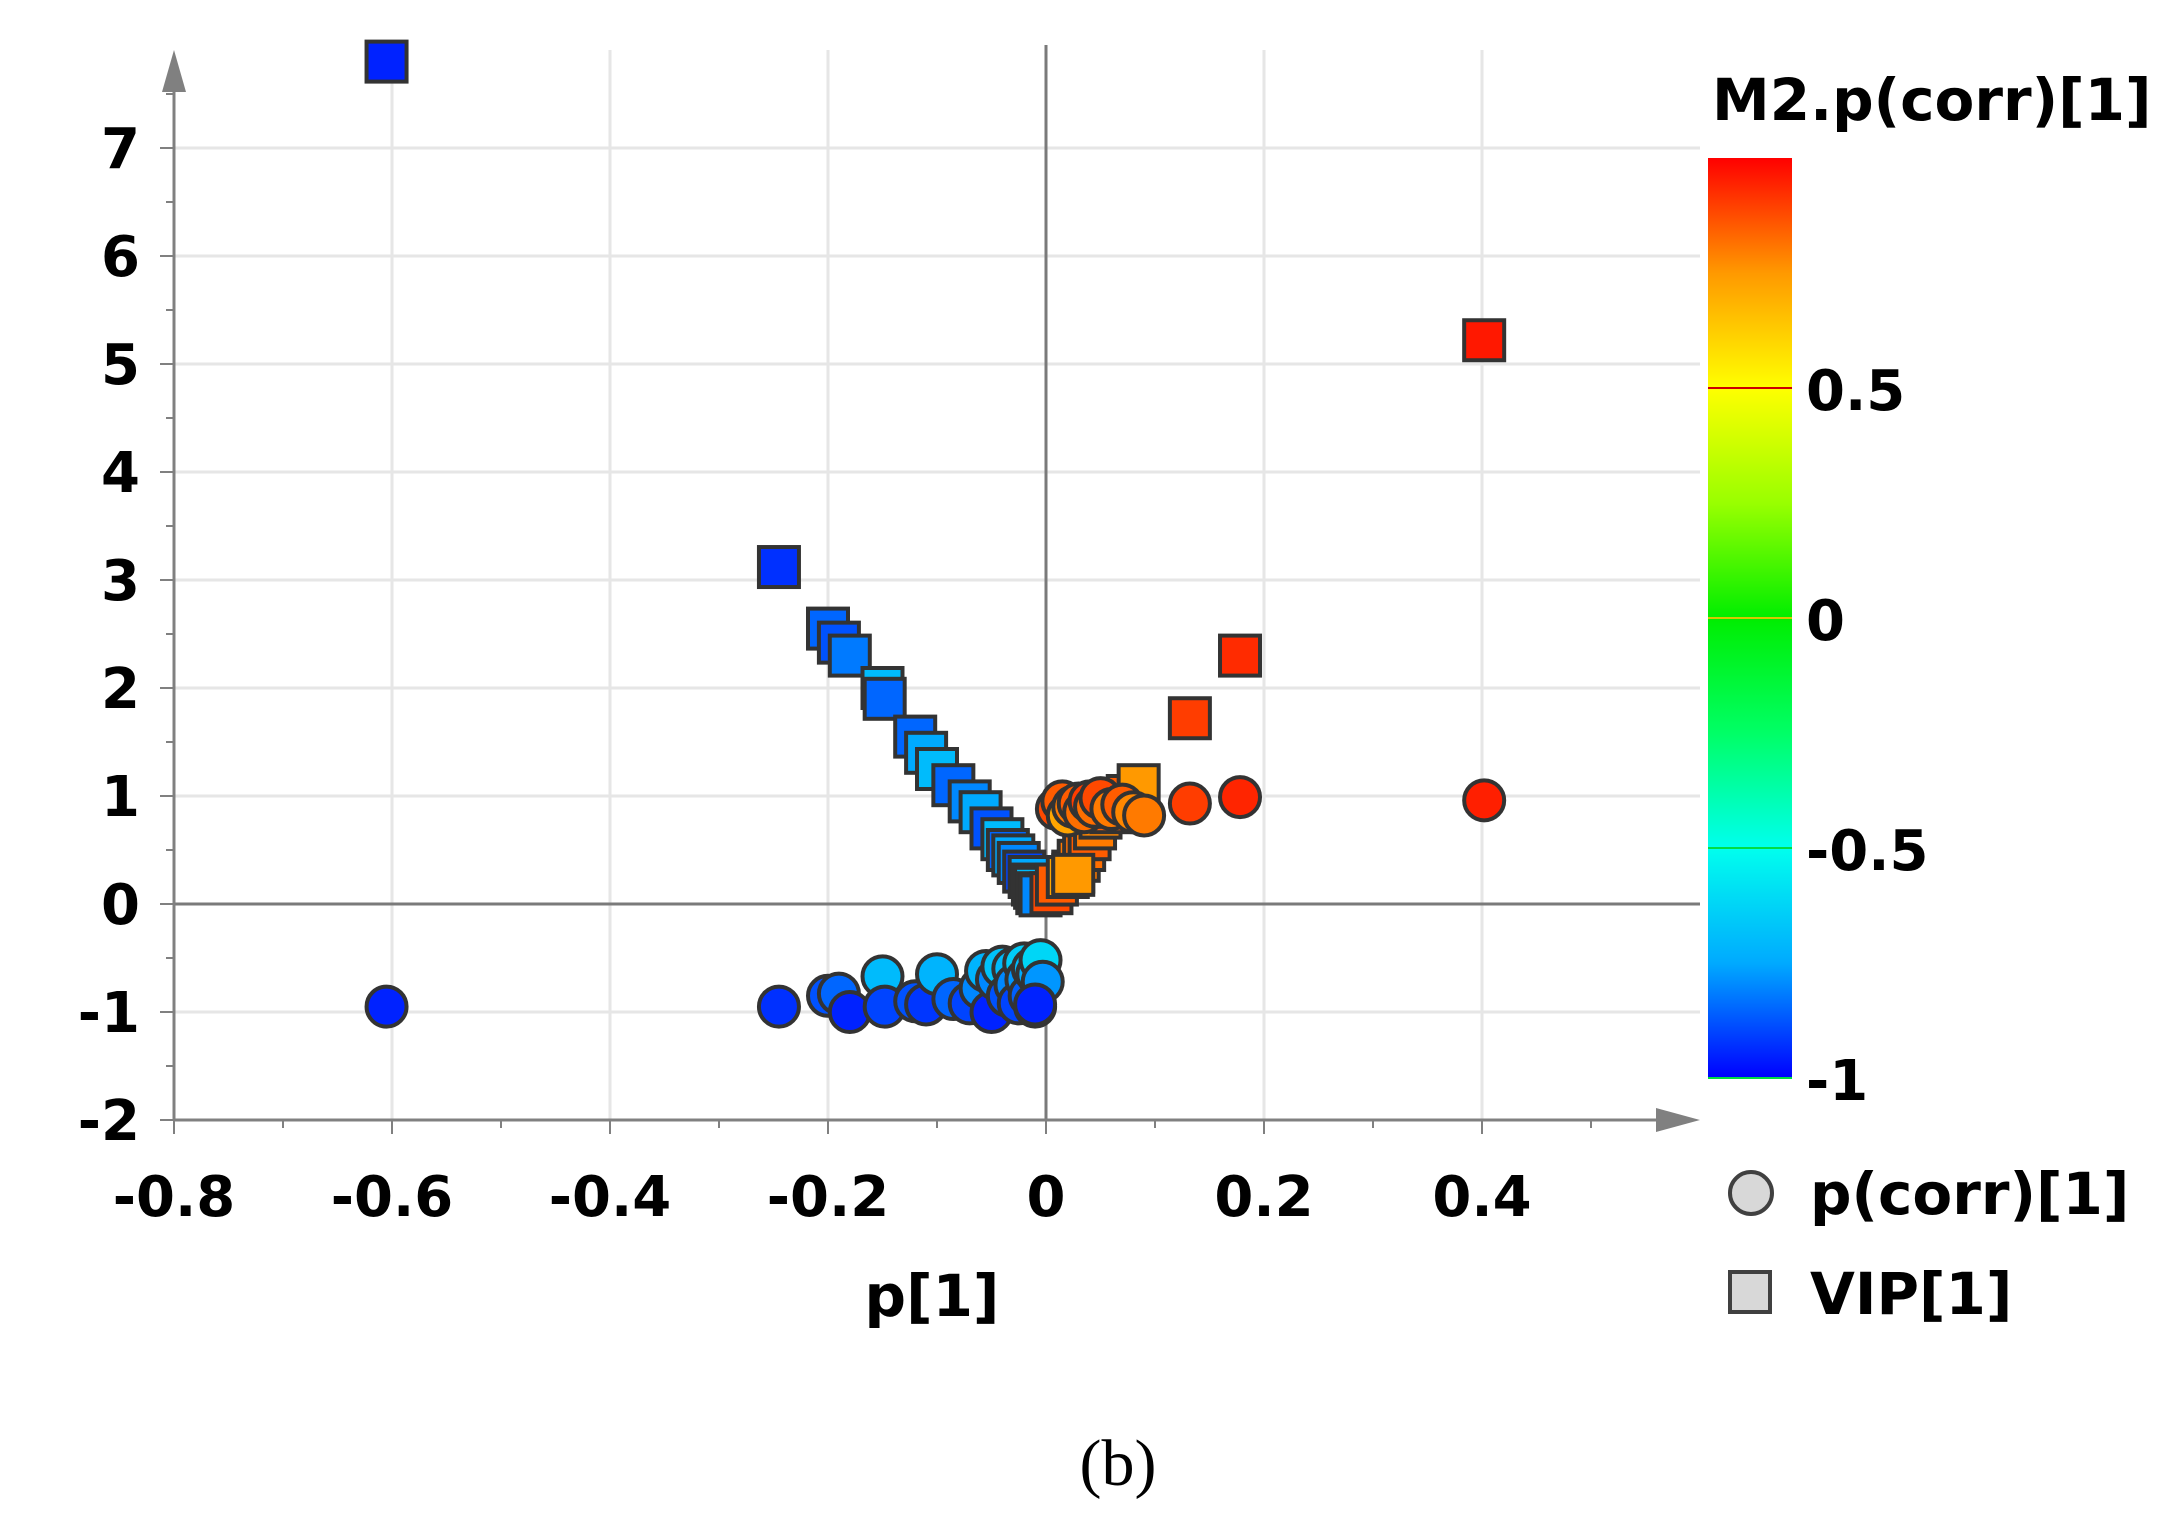 This screenshot has width=2161, height=1527. I want to click on figure-caption: (b), so click(1118, 1463).